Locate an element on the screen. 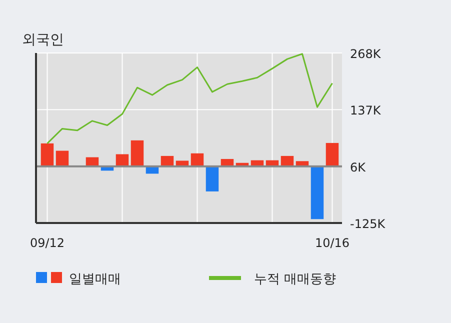  y-tick-label: -125K is located at coordinates (368, 224).